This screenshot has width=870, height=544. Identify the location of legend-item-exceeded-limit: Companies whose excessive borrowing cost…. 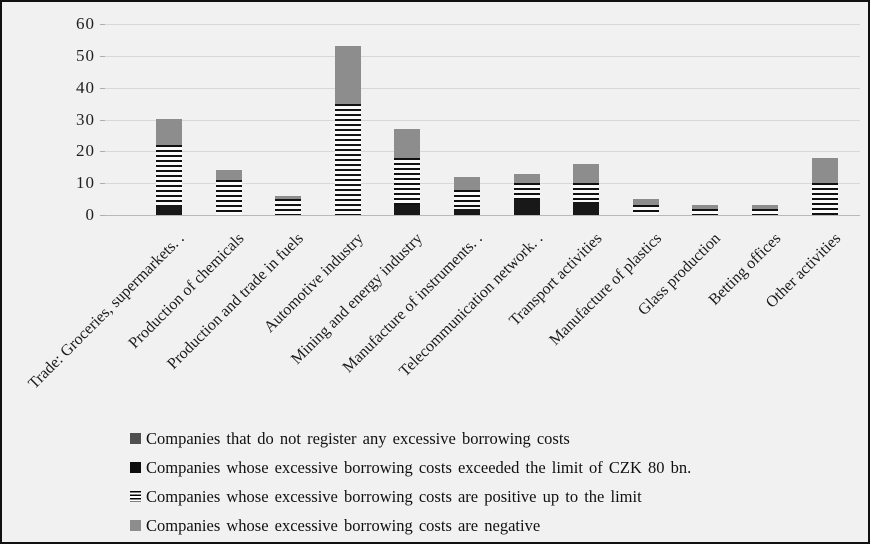
(410, 467).